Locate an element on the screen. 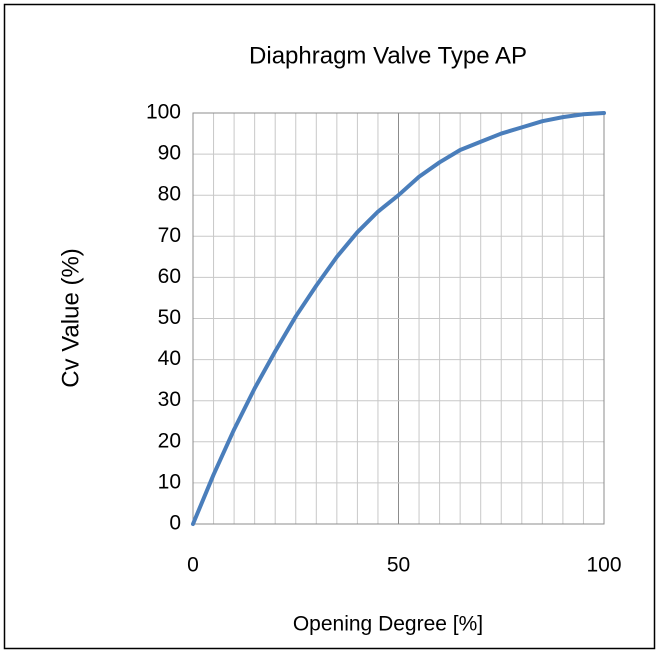 The width and height of the screenshot is (659, 653). x-tick-label: 0 is located at coordinates (193, 565).